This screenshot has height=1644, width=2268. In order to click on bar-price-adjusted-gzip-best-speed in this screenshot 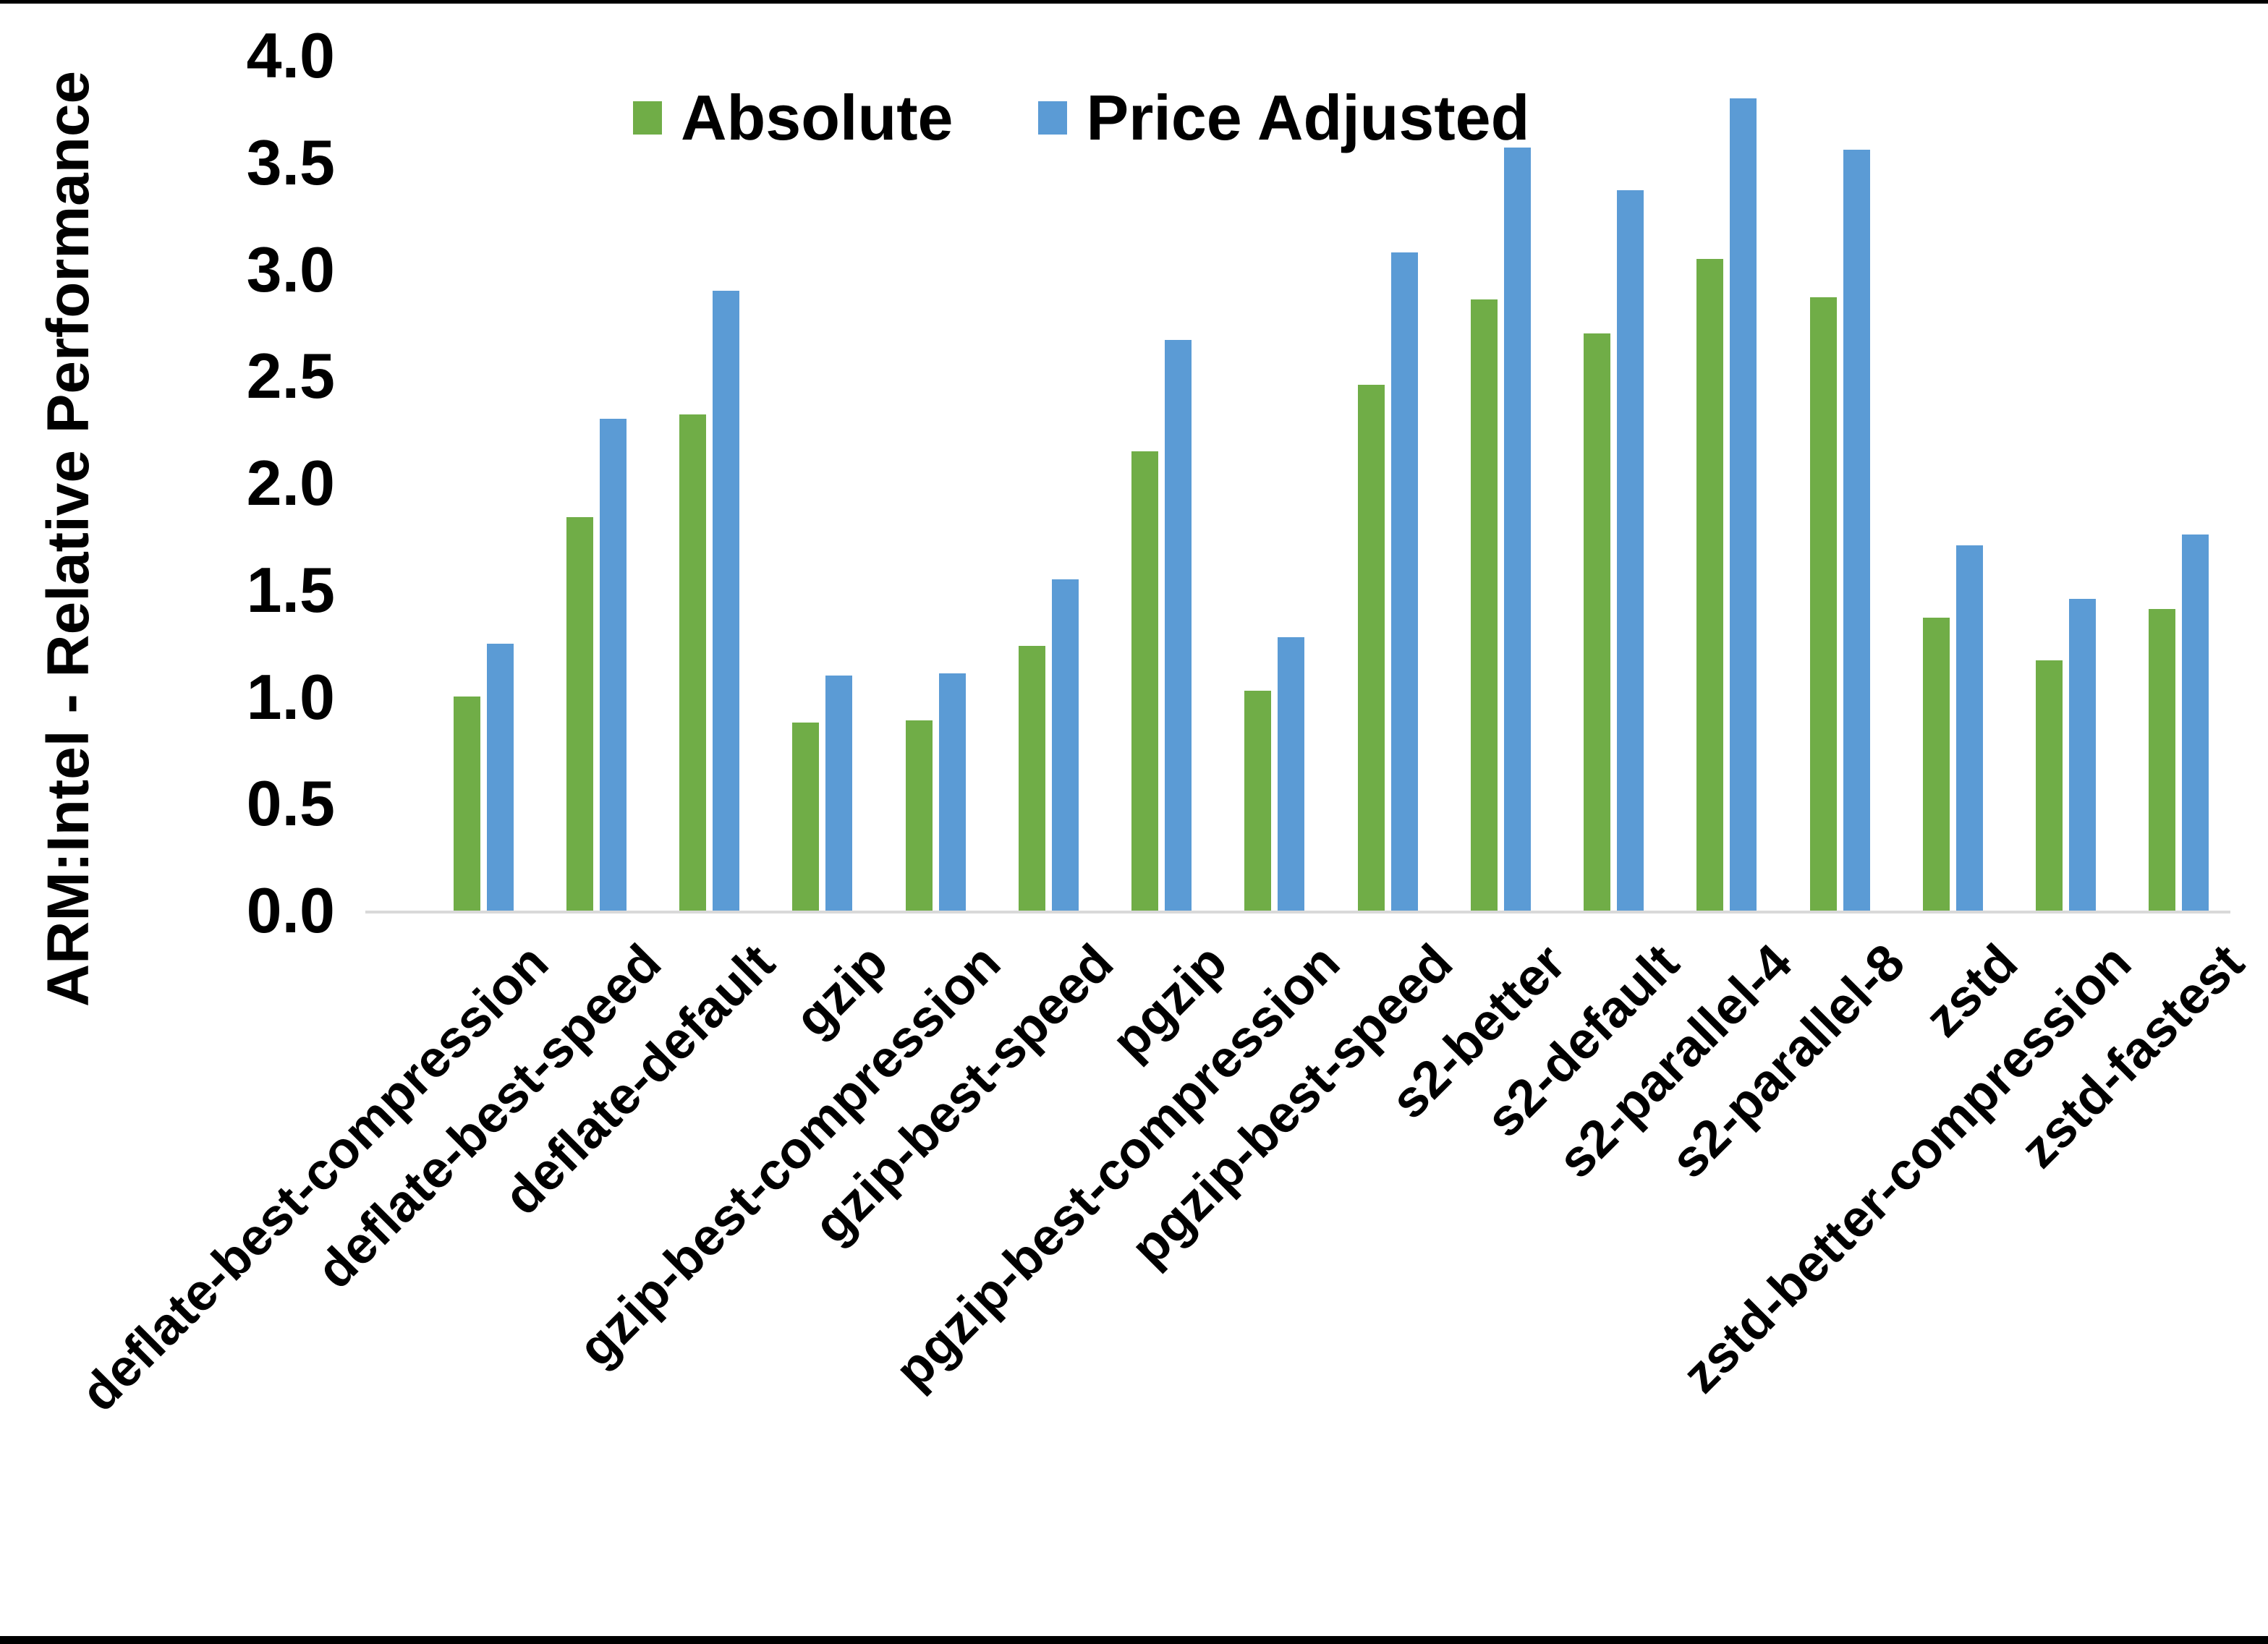, I will do `click(1065, 745)`.